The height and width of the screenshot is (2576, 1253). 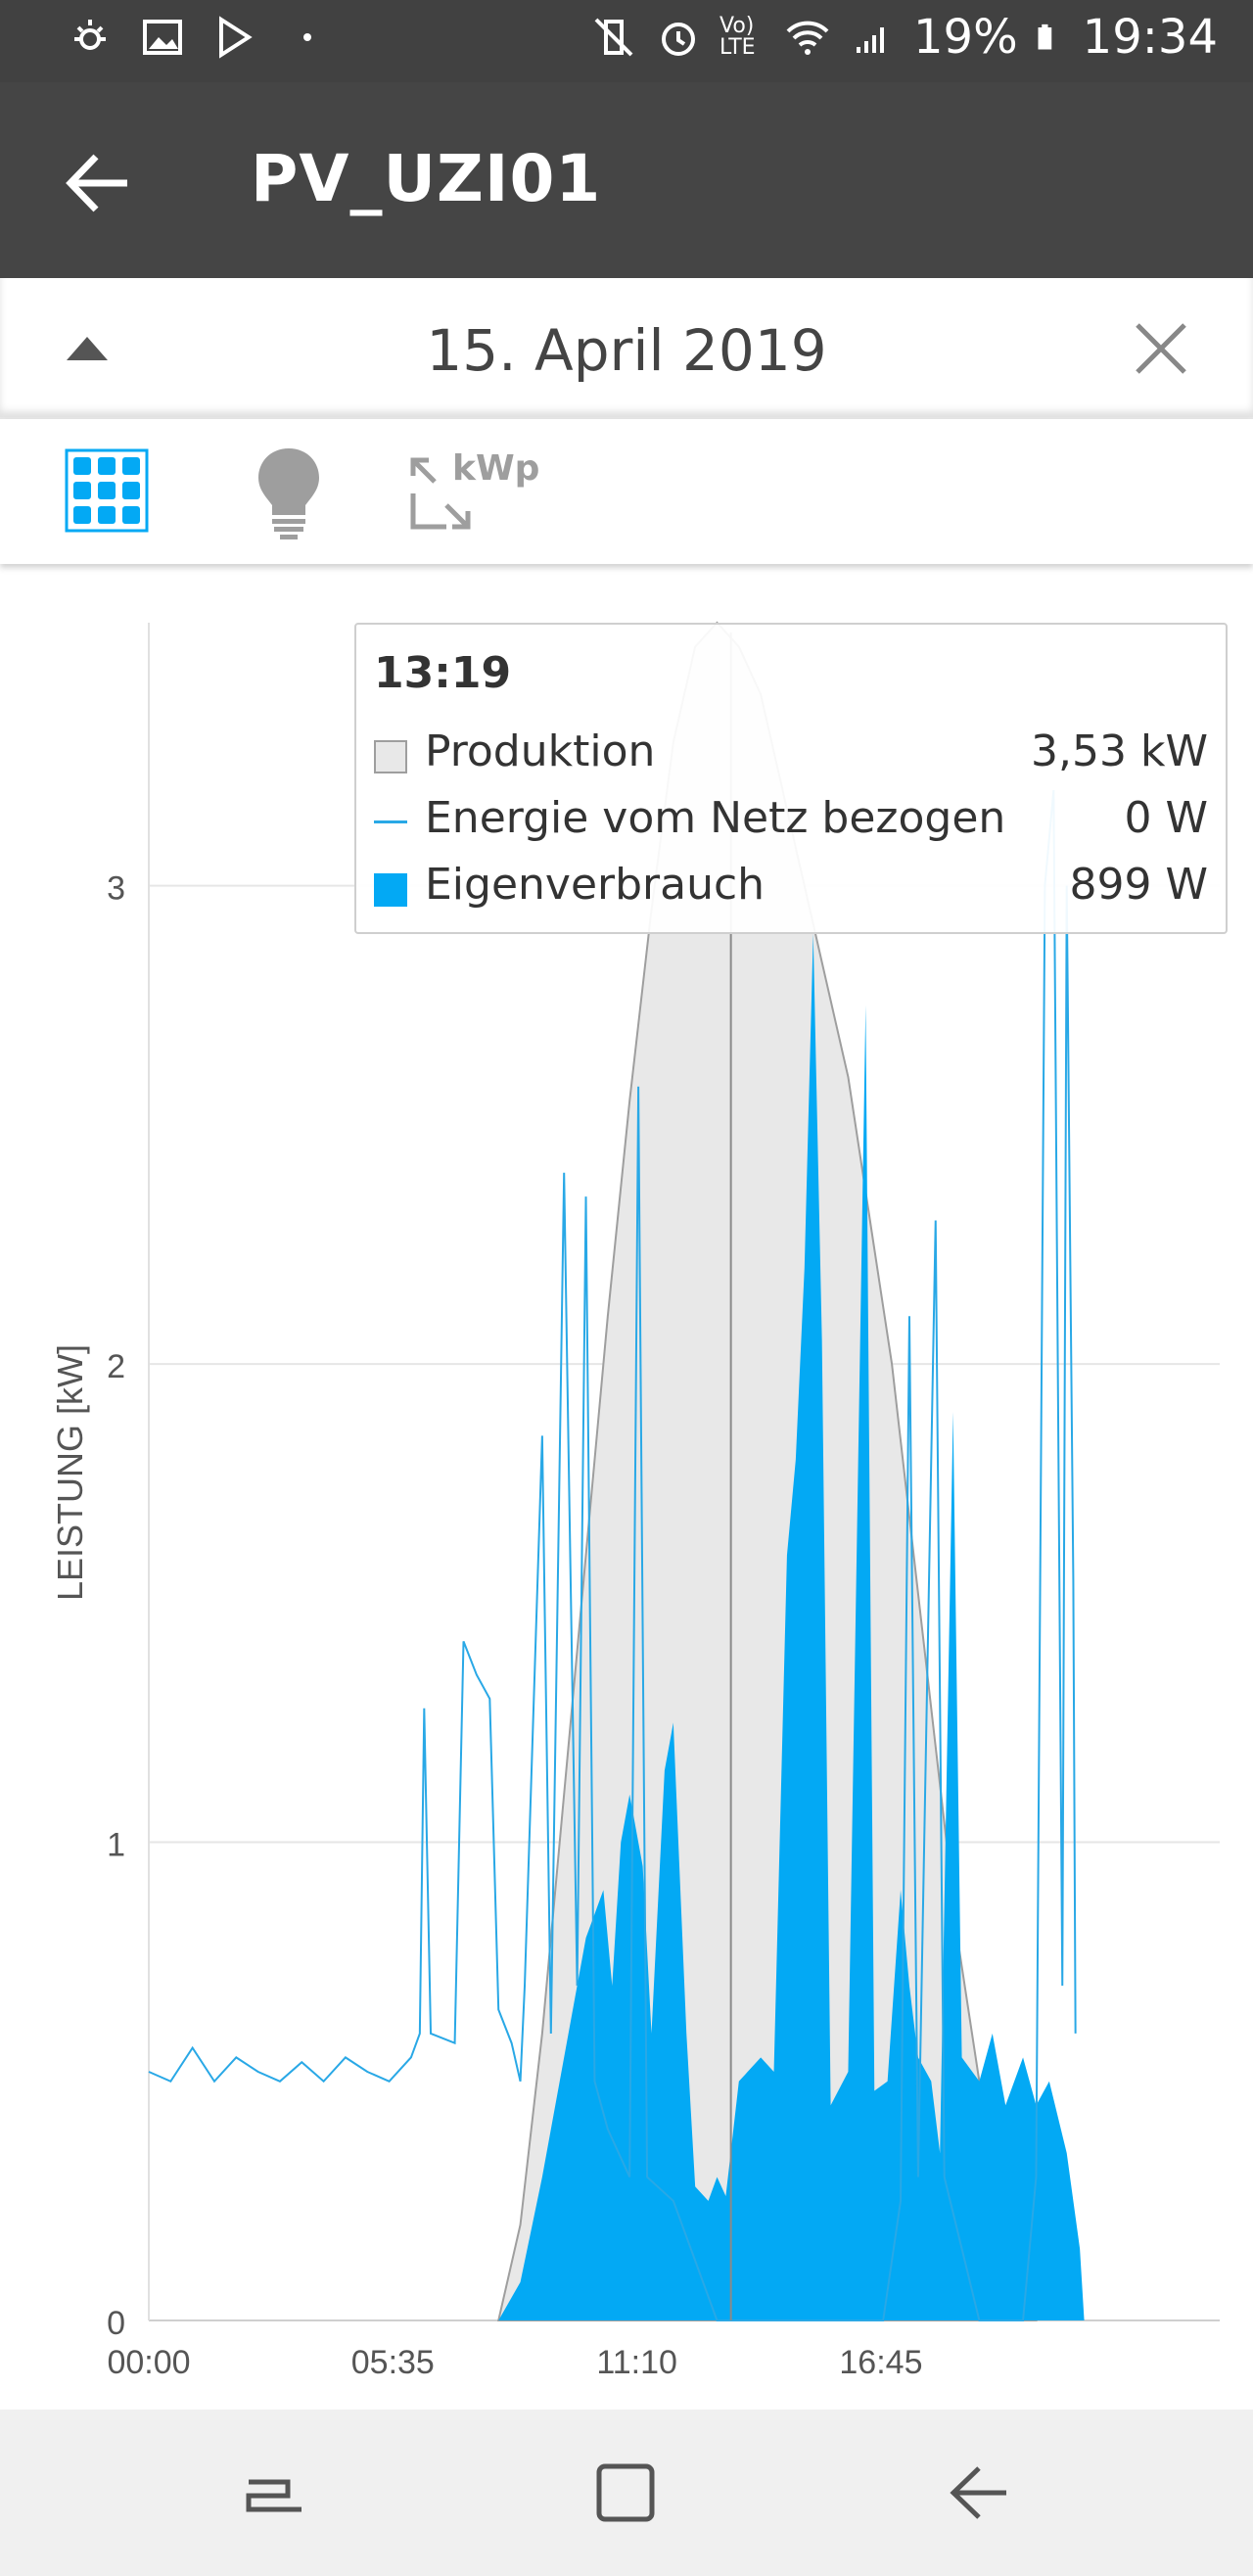 What do you see at coordinates (390, 890) in the screenshot?
I see `self-consumption-swatch` at bounding box center [390, 890].